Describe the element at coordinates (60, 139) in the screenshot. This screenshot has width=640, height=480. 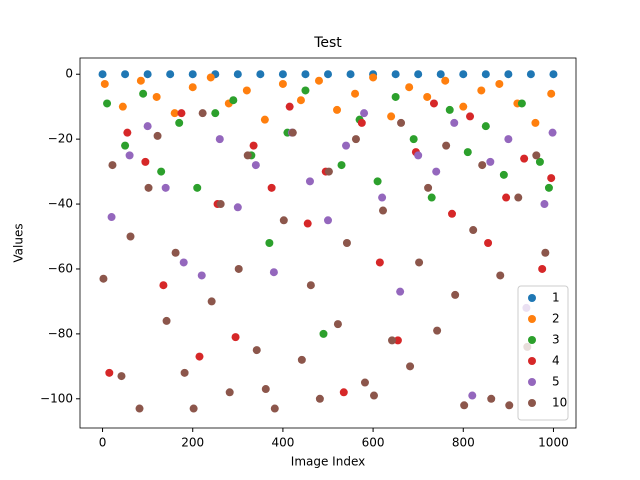
I see `y-tick-label: −20` at that location.